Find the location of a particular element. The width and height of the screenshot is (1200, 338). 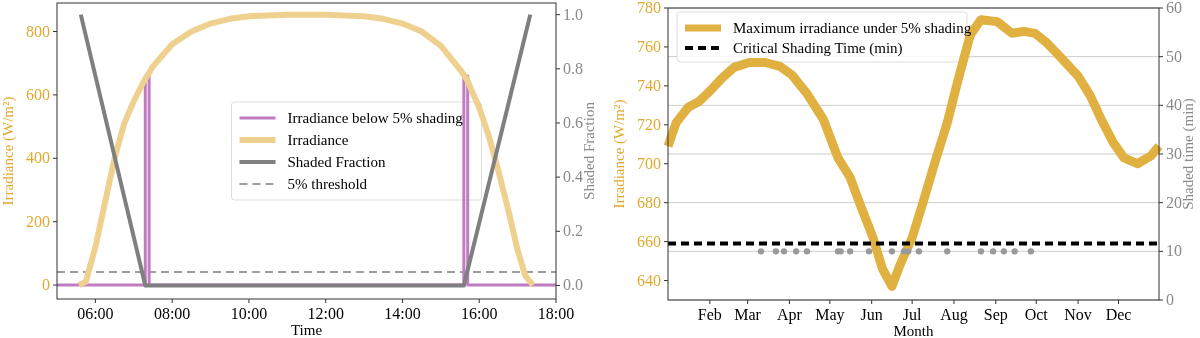

y-tick-label: 0 is located at coordinates (46, 285).